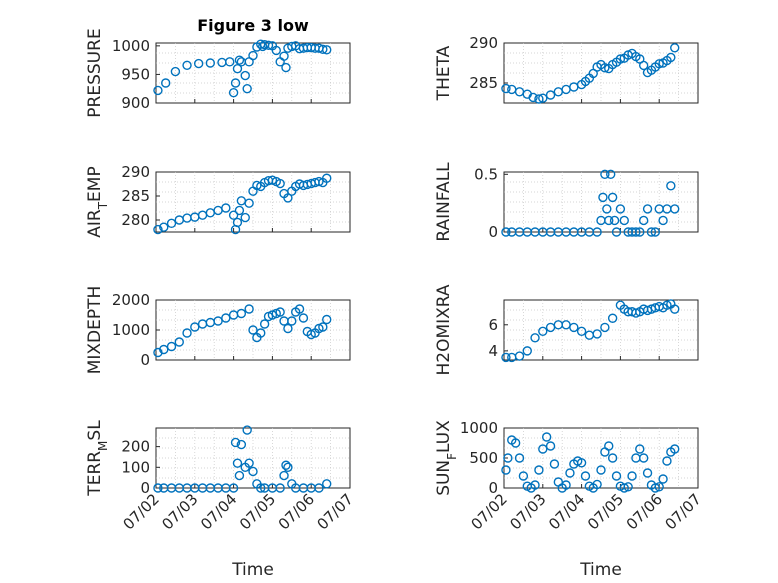  What do you see at coordinates (253, 25) in the screenshot?
I see `chart-title: Figure 3 low` at bounding box center [253, 25].